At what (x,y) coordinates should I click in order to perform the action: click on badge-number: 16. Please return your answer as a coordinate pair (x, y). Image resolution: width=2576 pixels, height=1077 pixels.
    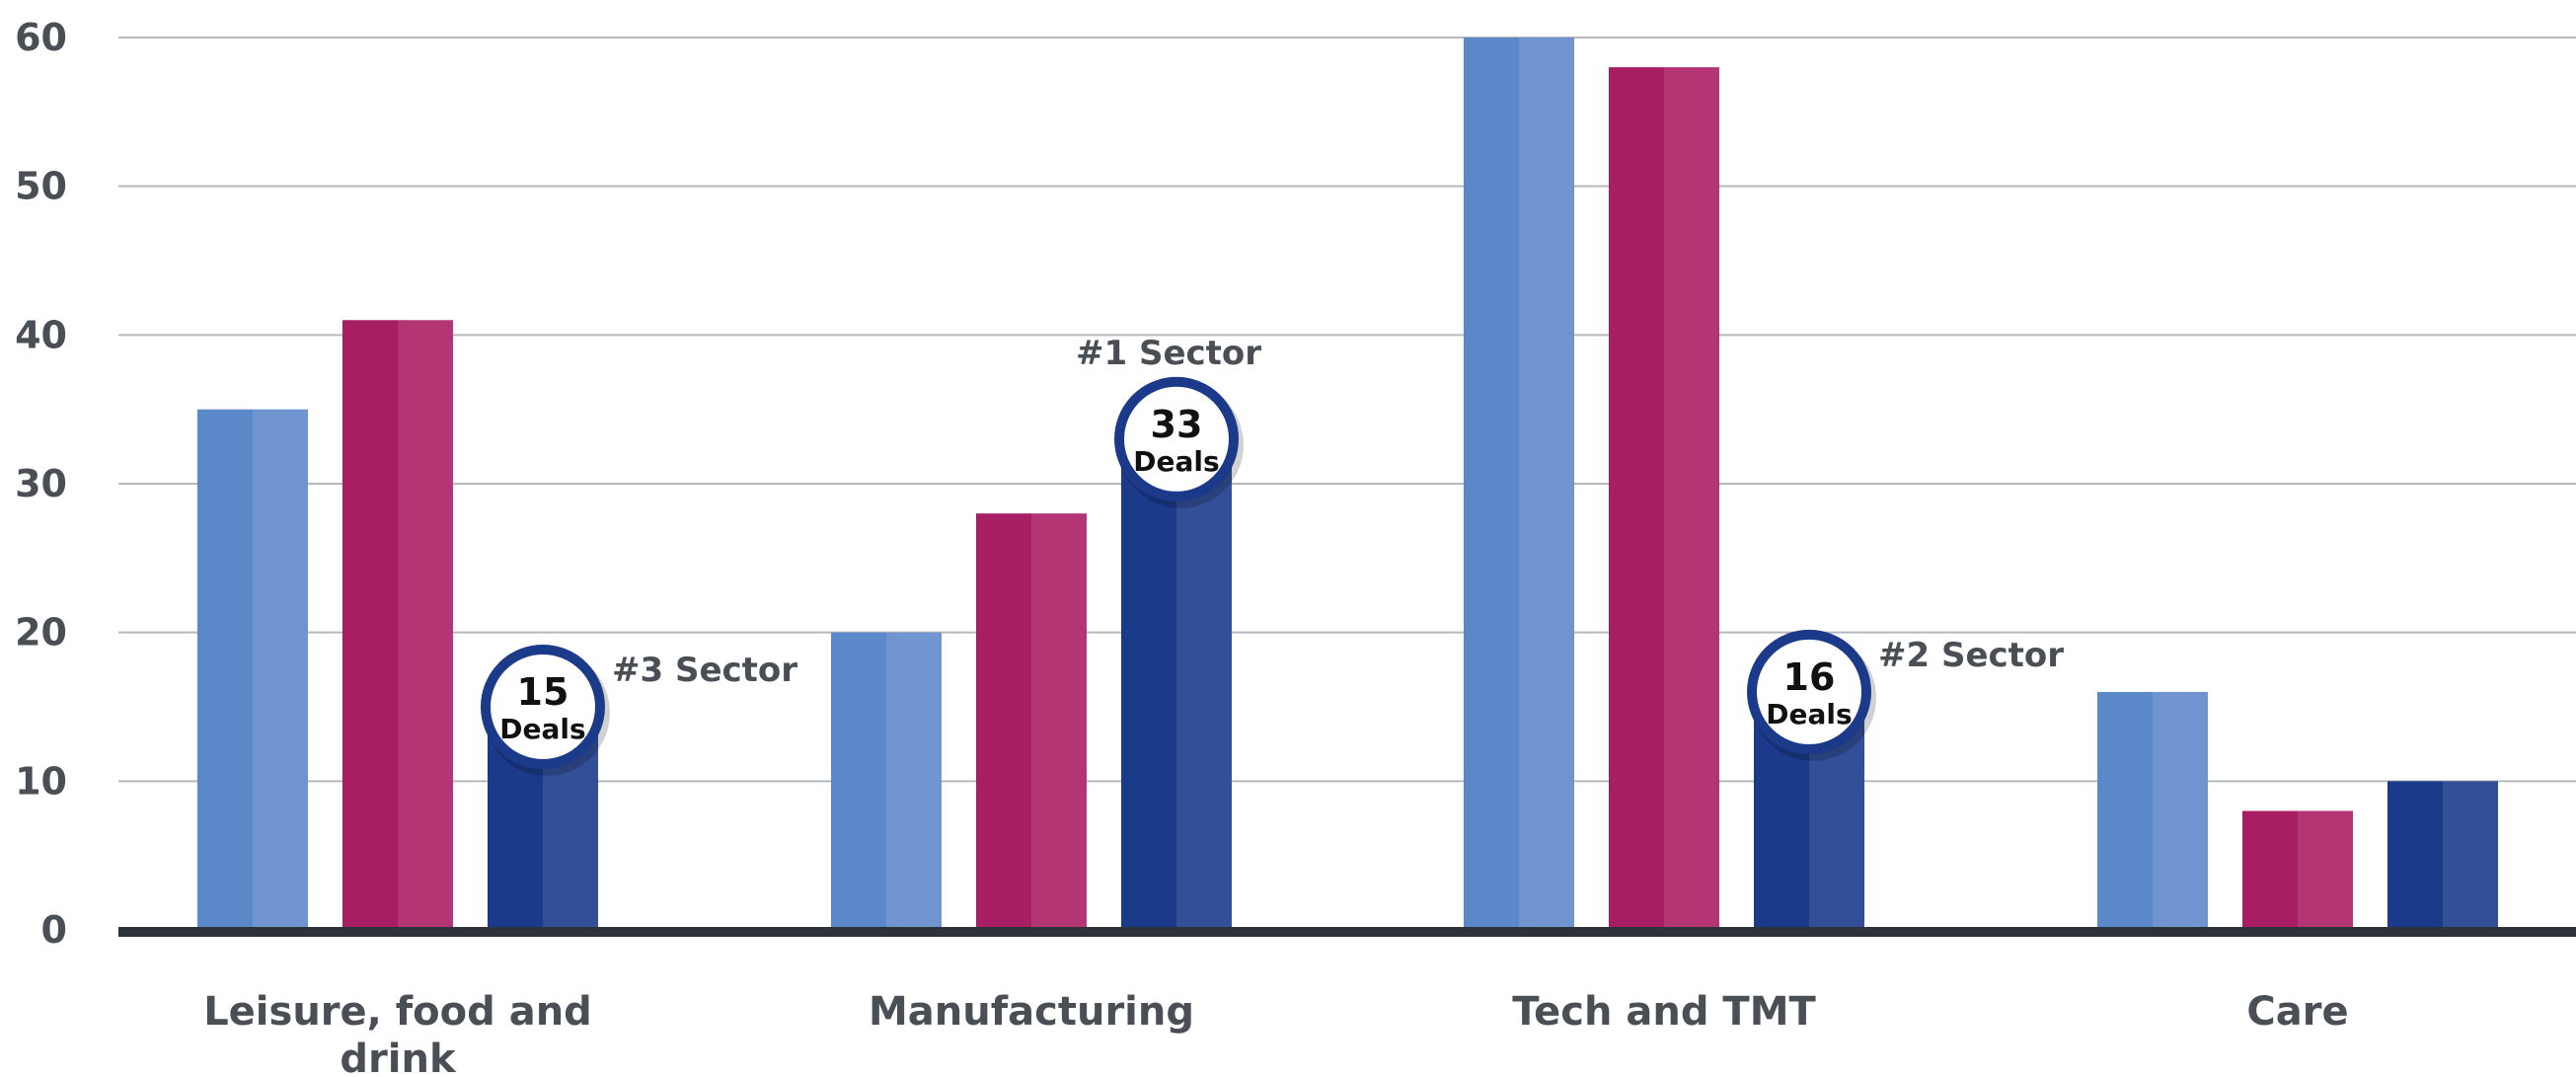
    Looking at the image, I should click on (1809, 677).